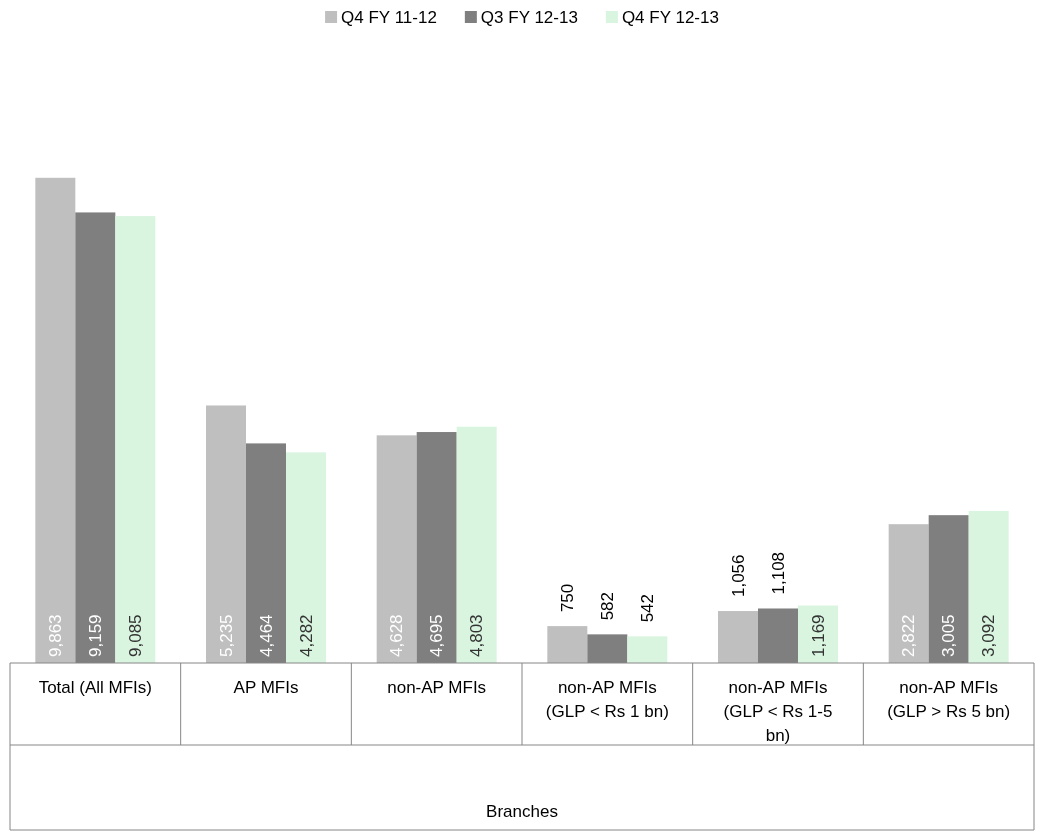 This screenshot has height=839, width=1044. I want to click on x-axis-title: Branches, so click(522, 811).